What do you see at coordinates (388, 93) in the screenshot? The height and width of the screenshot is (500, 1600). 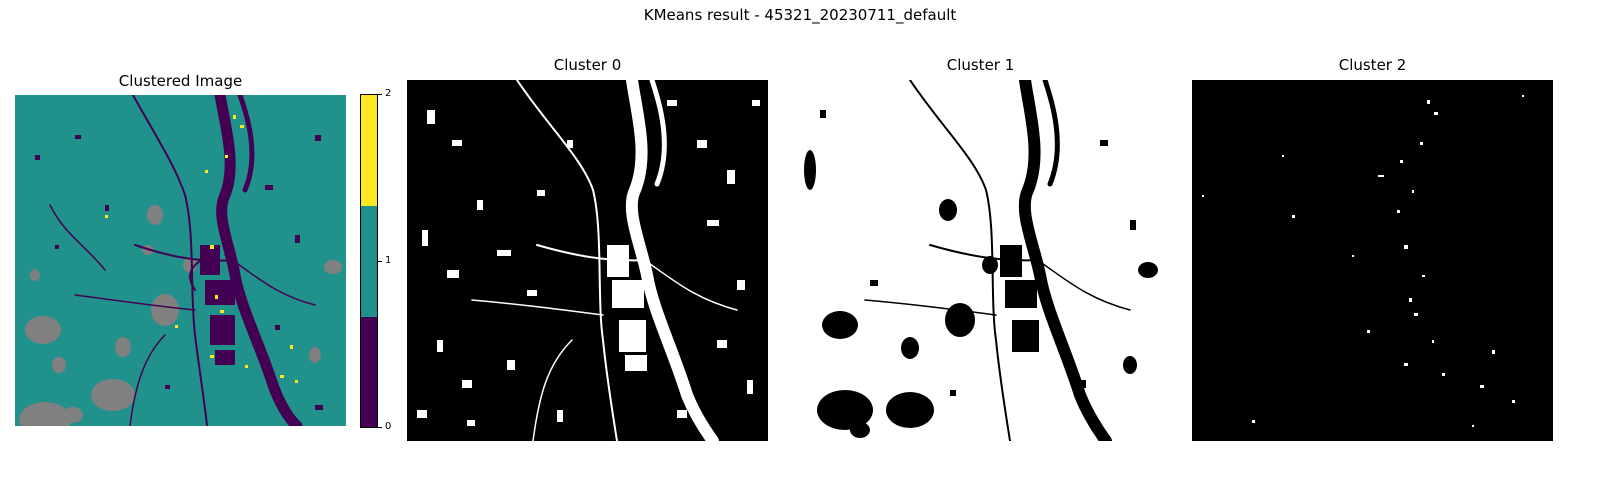 I see `colorbar-tick-label-2: 2` at bounding box center [388, 93].